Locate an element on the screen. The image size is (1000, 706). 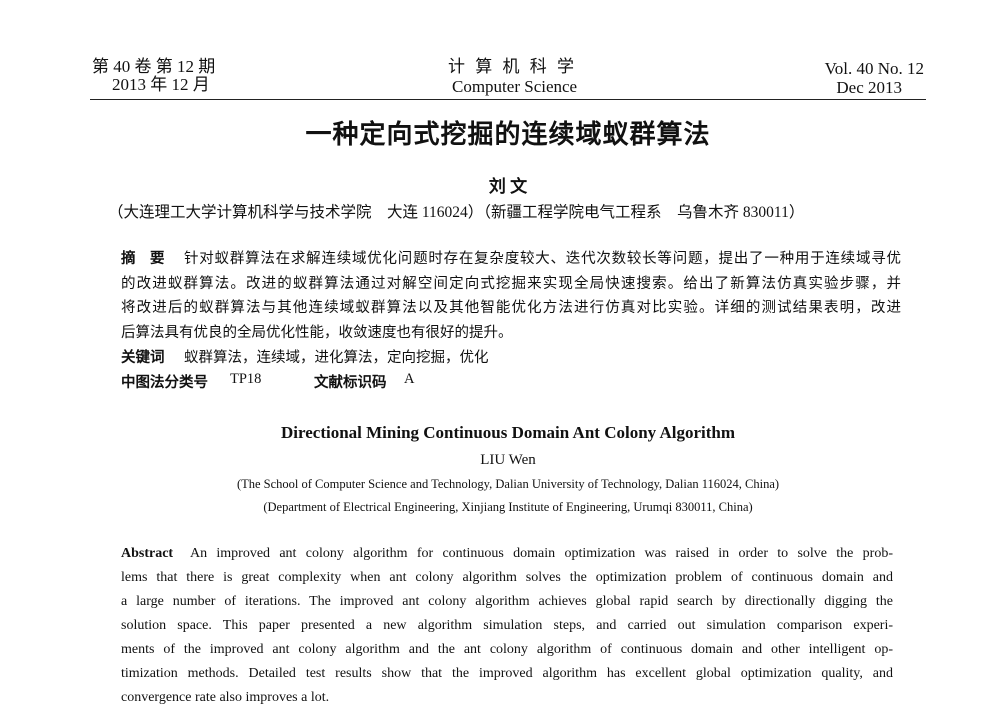
author: 刘 文 is located at coordinates (508, 186).